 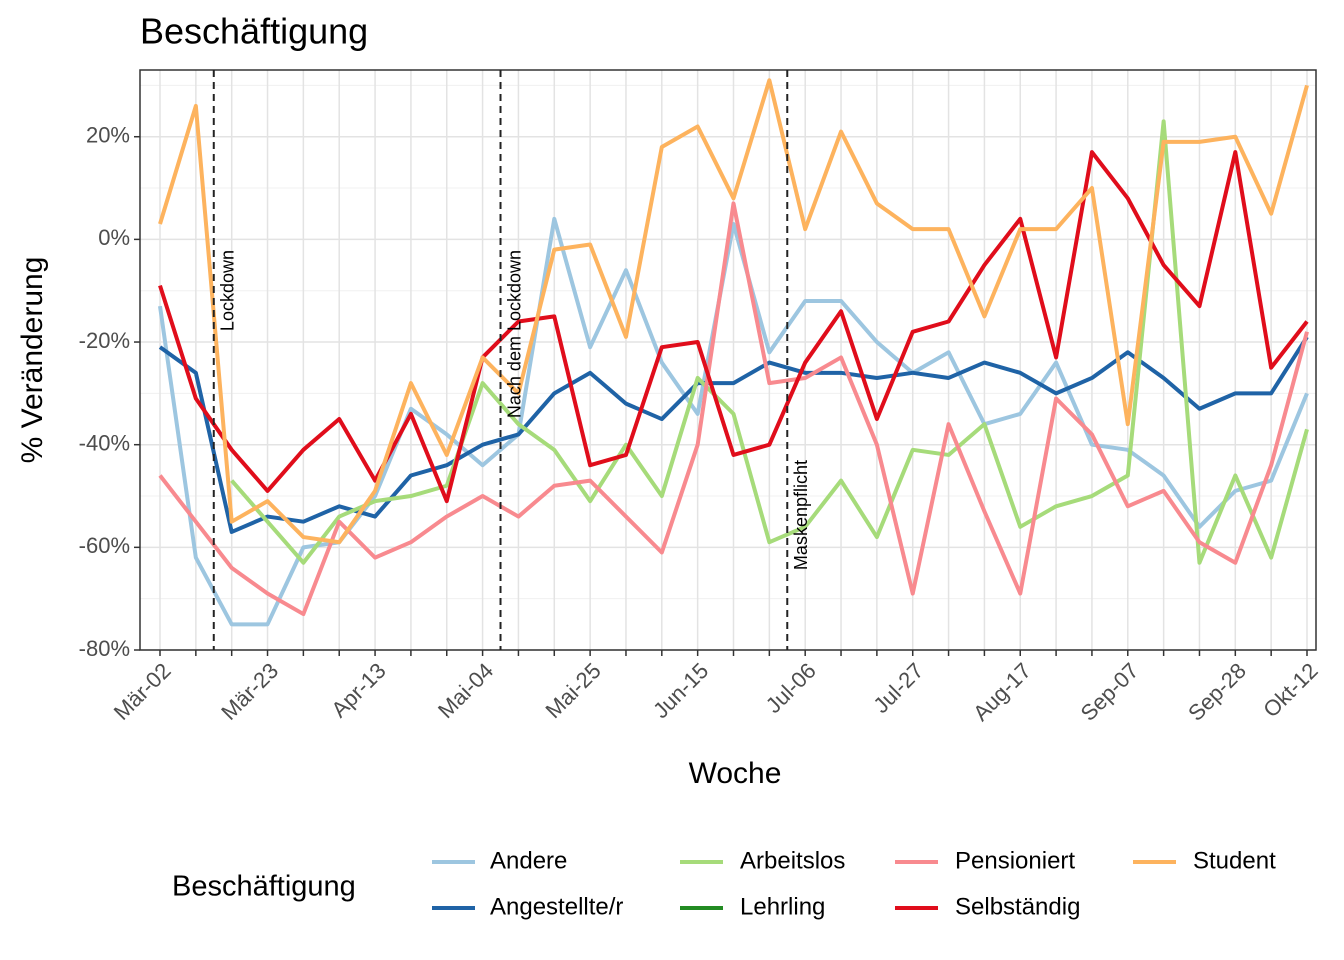 What do you see at coordinates (1017, 906) in the screenshot?
I see `legend-label: Selbständig` at bounding box center [1017, 906].